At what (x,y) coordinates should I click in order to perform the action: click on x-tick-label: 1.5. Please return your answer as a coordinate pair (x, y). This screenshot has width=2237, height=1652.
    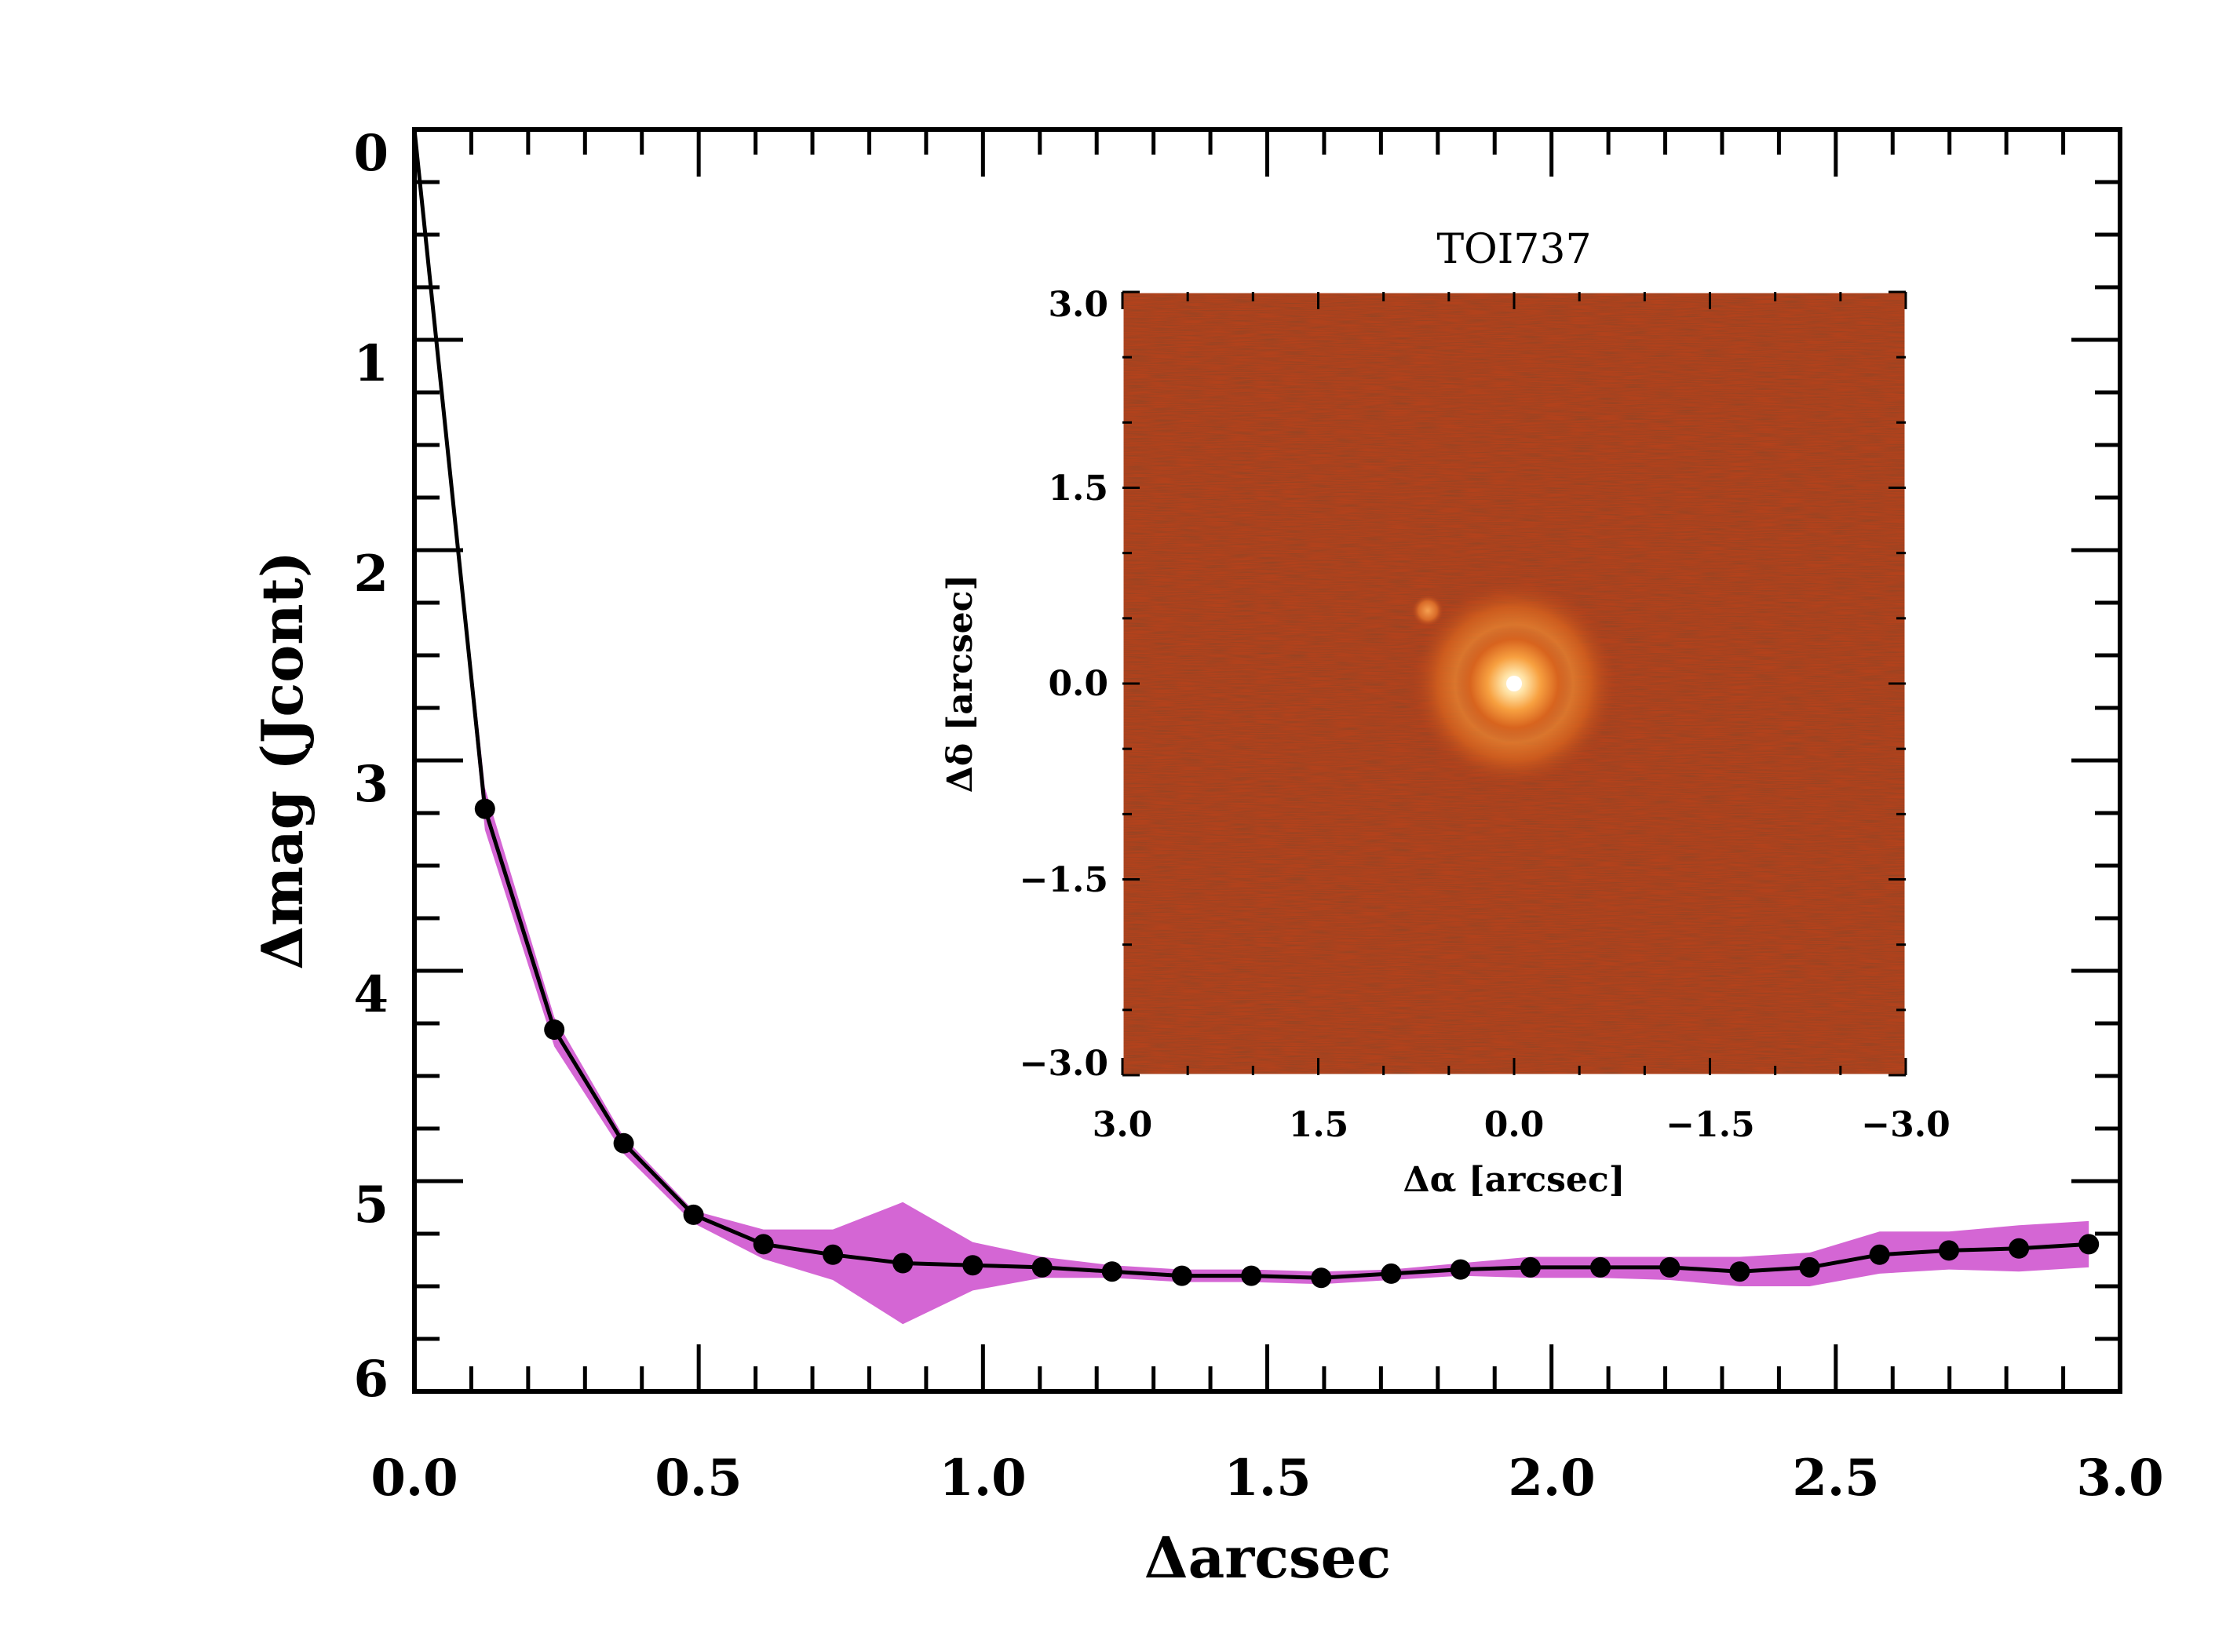
    Looking at the image, I should click on (1267, 1478).